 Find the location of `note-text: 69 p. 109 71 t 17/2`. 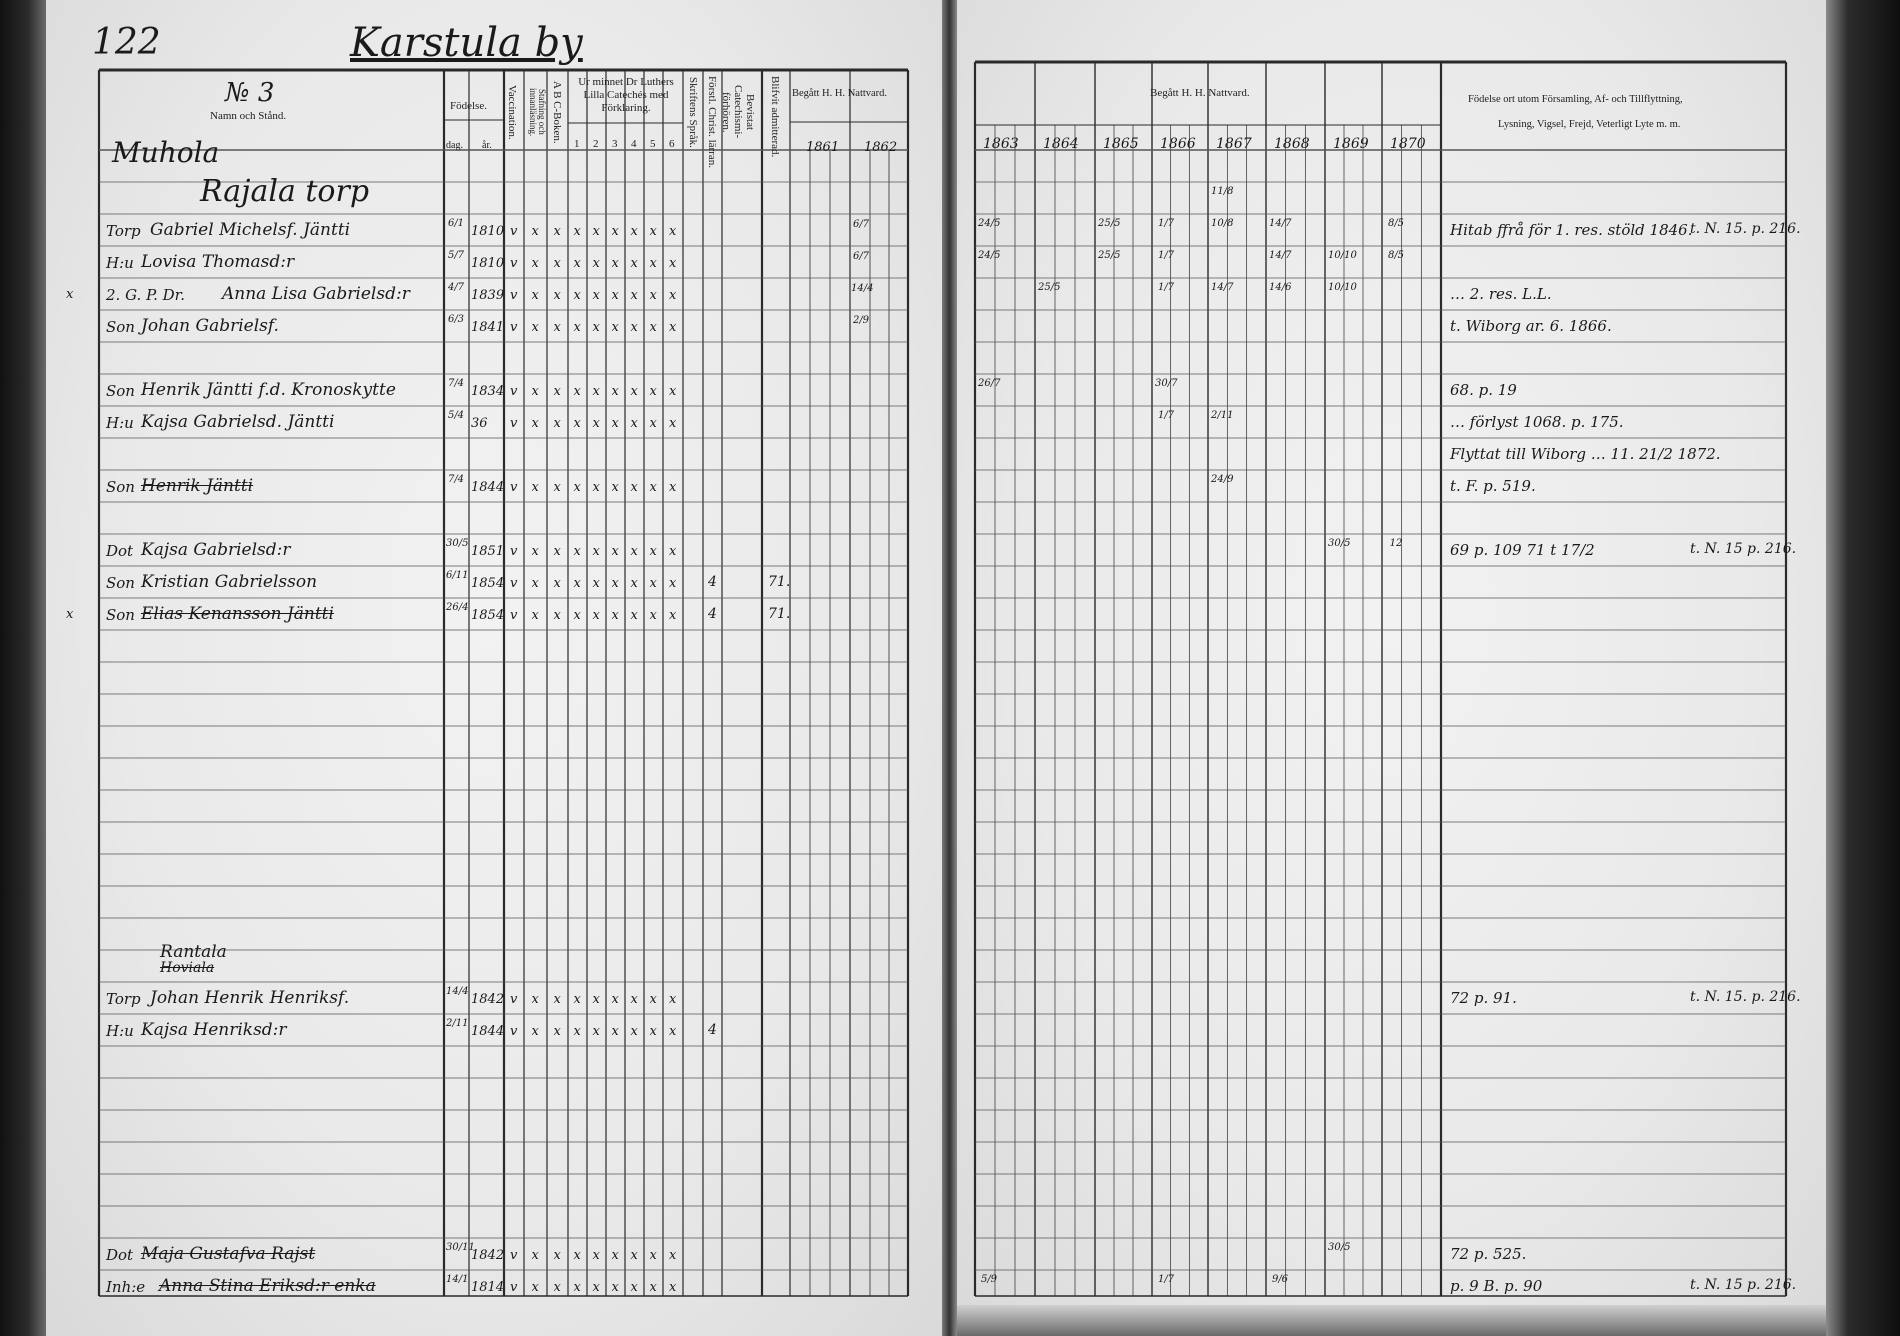

note-text: 69 p. 109 71 t 17/2 is located at coordinates (1522, 550).